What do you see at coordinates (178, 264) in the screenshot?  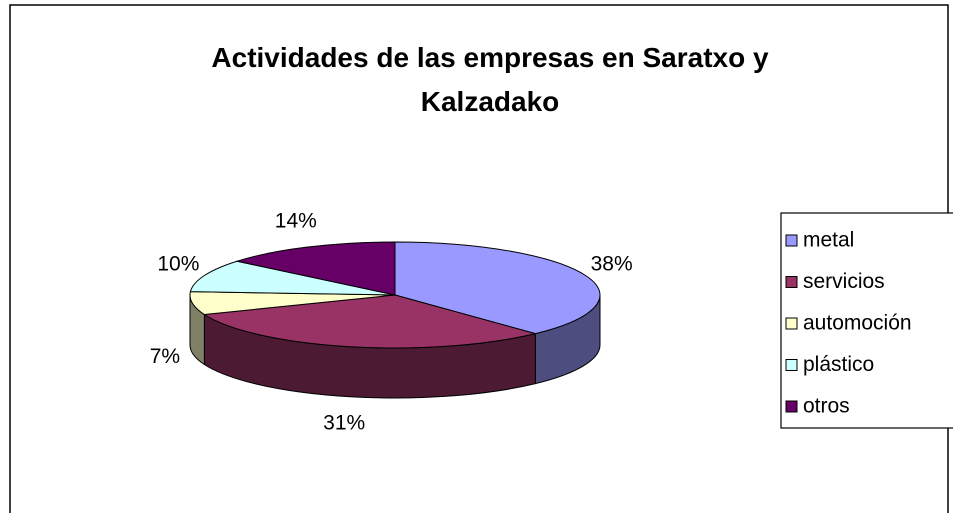 I see `data-label: 10%` at bounding box center [178, 264].